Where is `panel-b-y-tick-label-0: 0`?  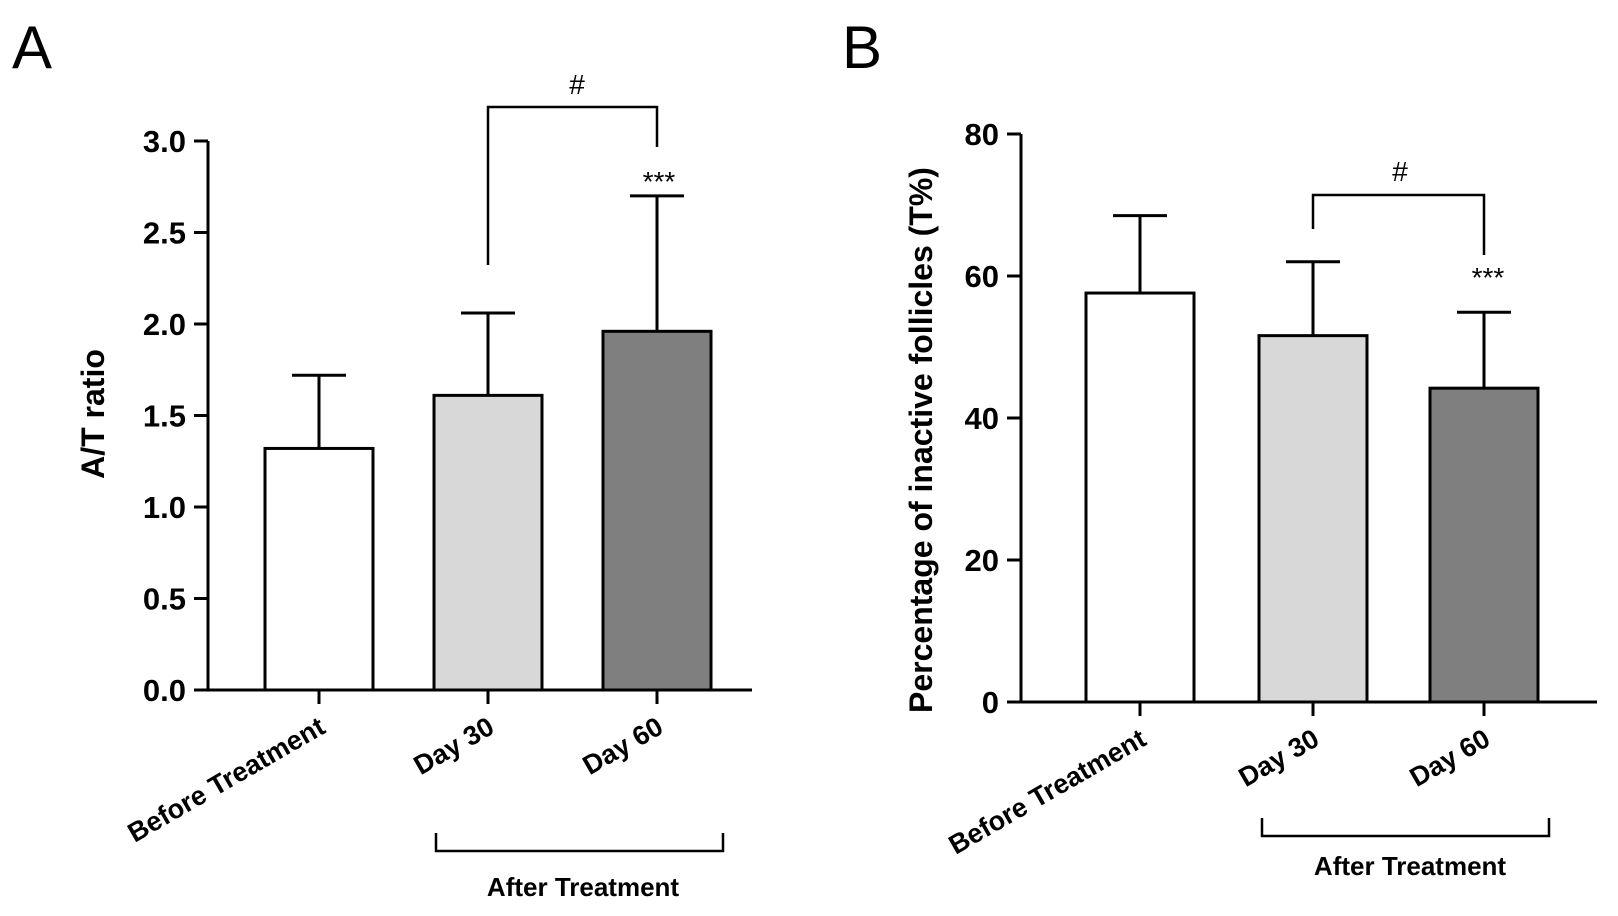 panel-b-y-tick-label-0: 0 is located at coordinates (990, 702).